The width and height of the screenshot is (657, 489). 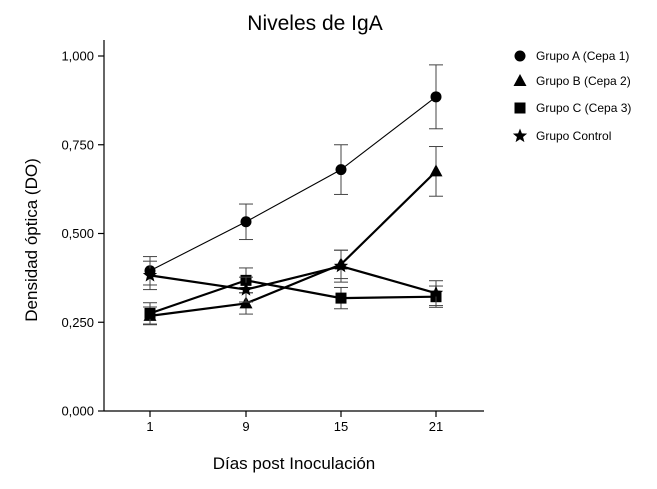 I want to click on x-axis-label: Días post Inoculación, so click(x=294, y=463).